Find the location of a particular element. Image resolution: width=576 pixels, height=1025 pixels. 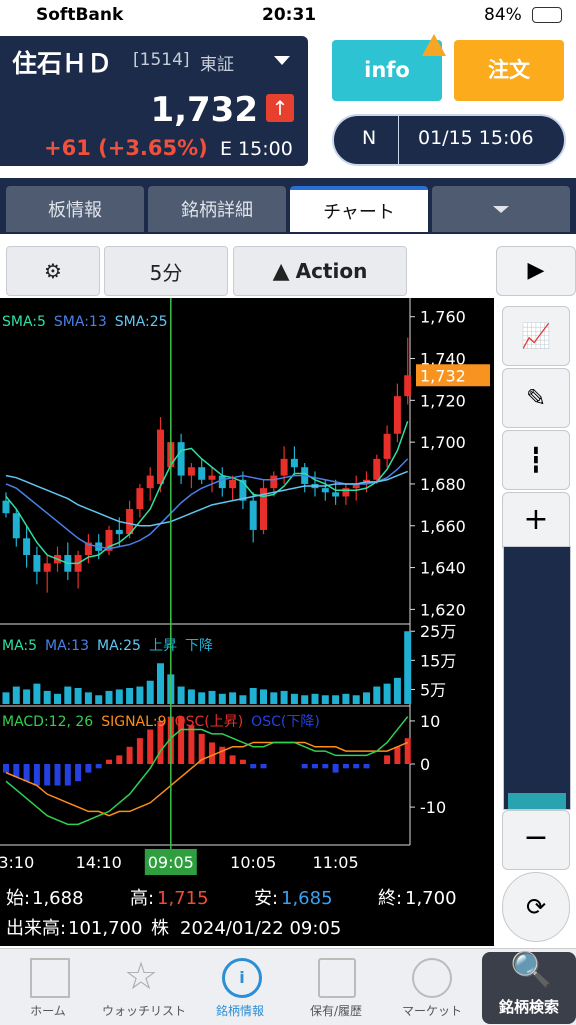

y-tick-label: 1,760 is located at coordinates (443, 317).